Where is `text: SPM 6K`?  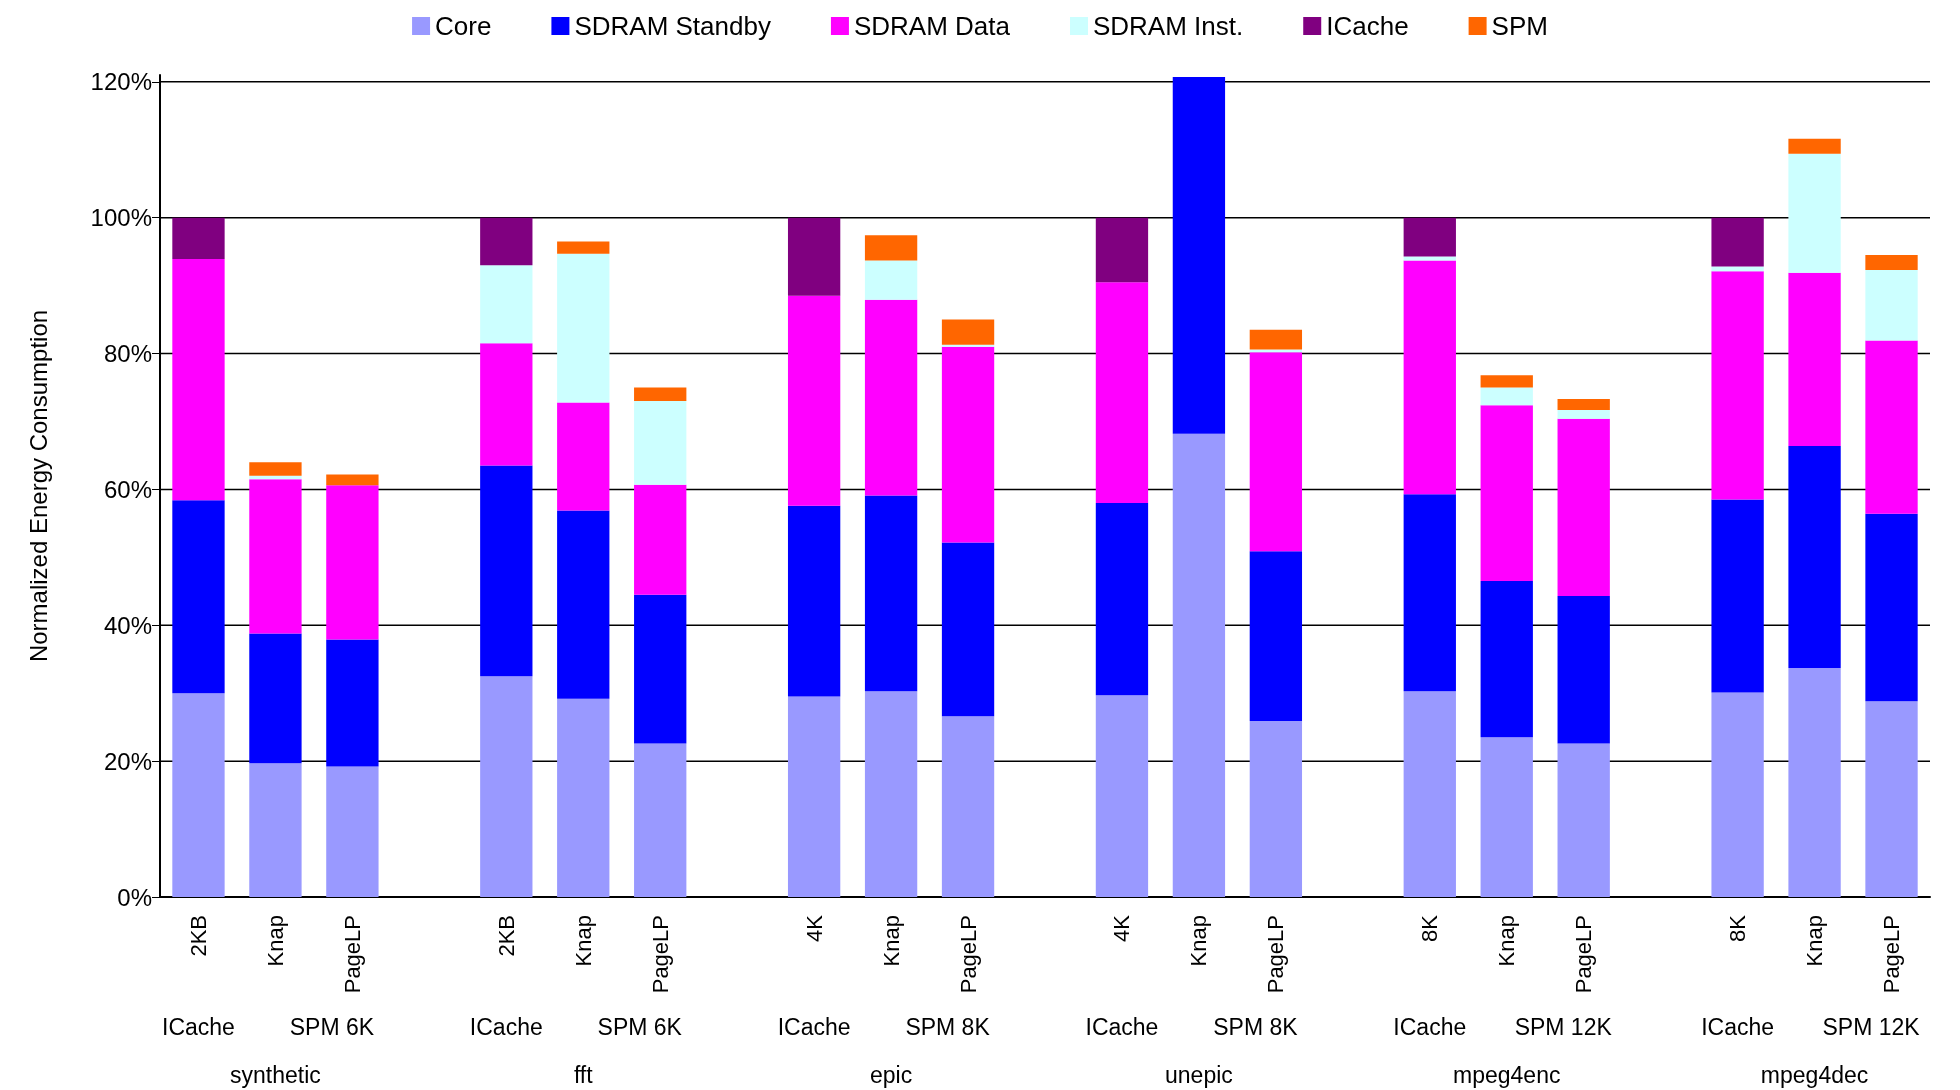
text: SPM 6K is located at coordinates (332, 1027).